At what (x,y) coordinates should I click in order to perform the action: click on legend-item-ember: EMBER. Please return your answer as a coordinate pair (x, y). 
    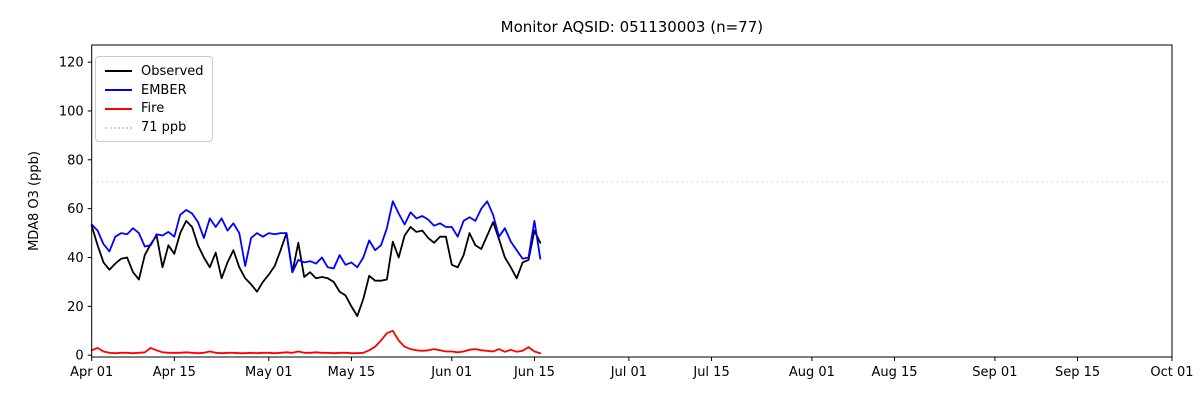
    Looking at the image, I should click on (154, 90).